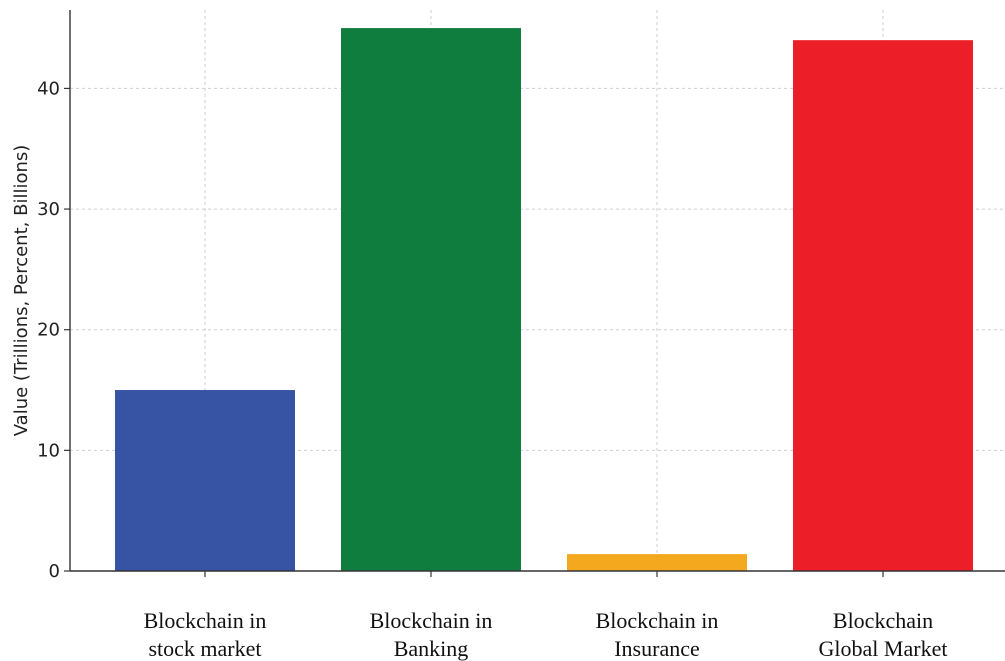 The width and height of the screenshot is (1005, 661). Describe the element at coordinates (657, 648) in the screenshot. I see `x-category-label-line: Insurance` at that location.